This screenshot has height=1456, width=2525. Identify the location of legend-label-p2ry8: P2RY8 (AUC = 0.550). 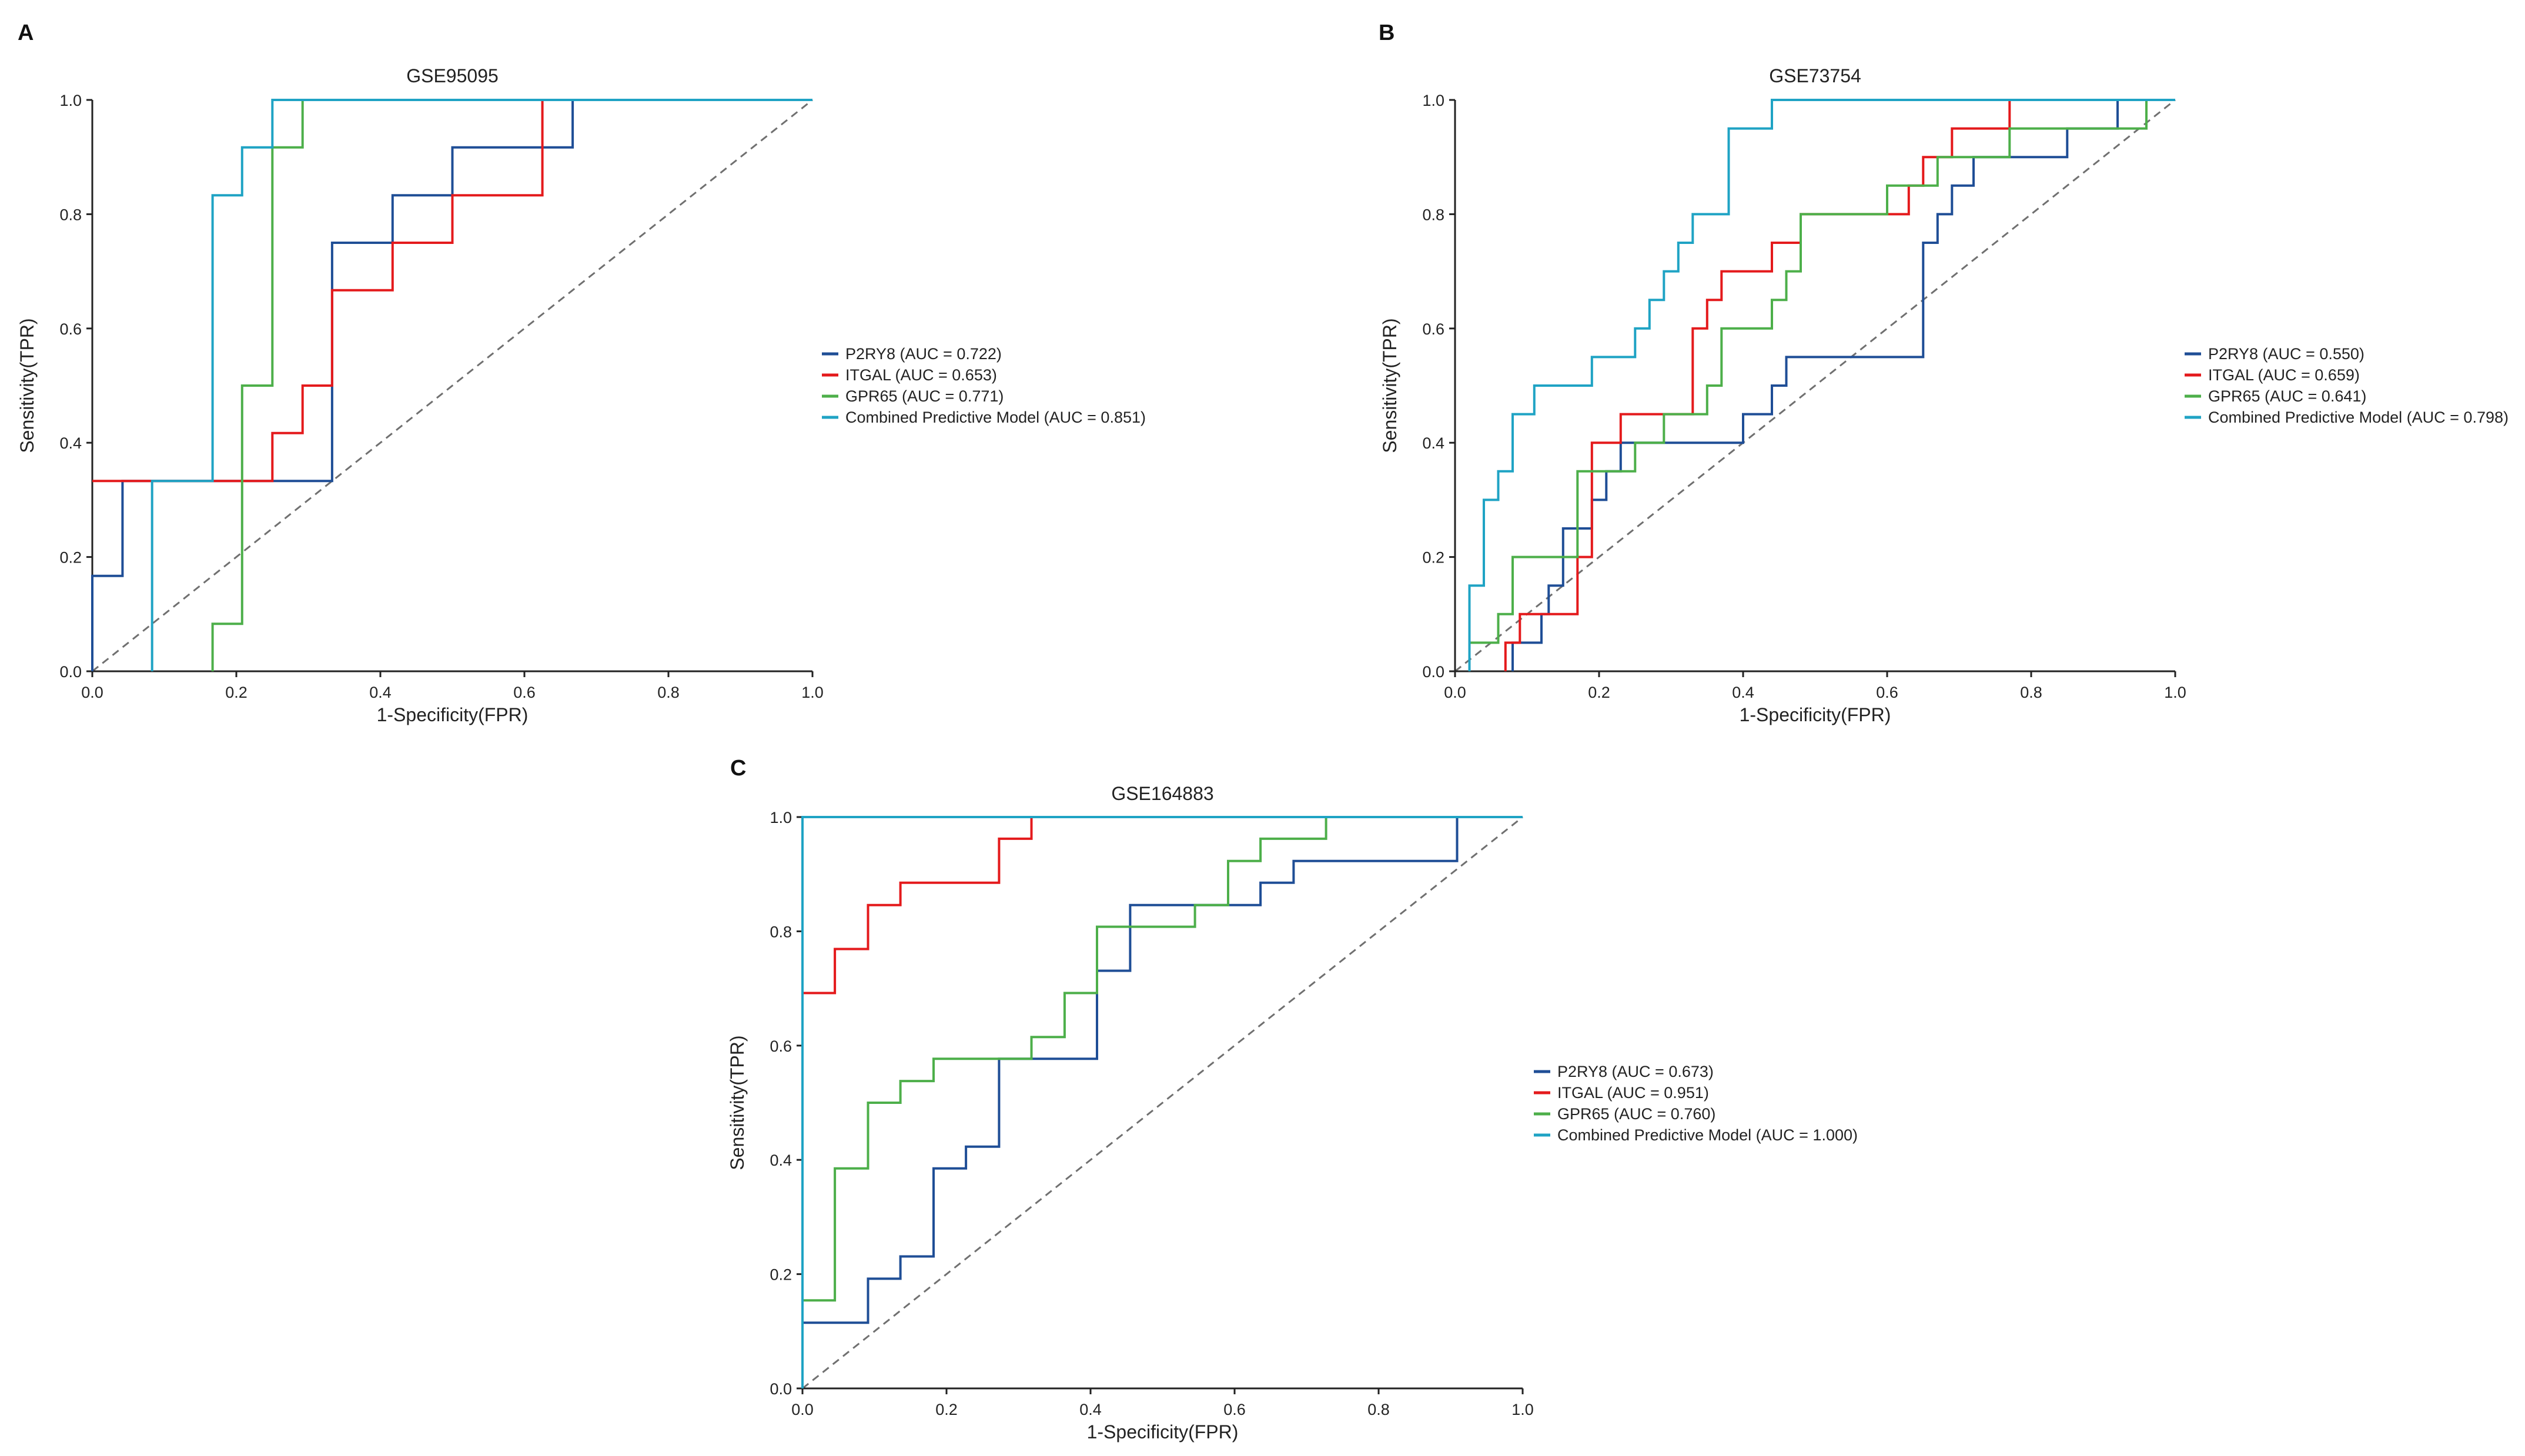
(2286, 354).